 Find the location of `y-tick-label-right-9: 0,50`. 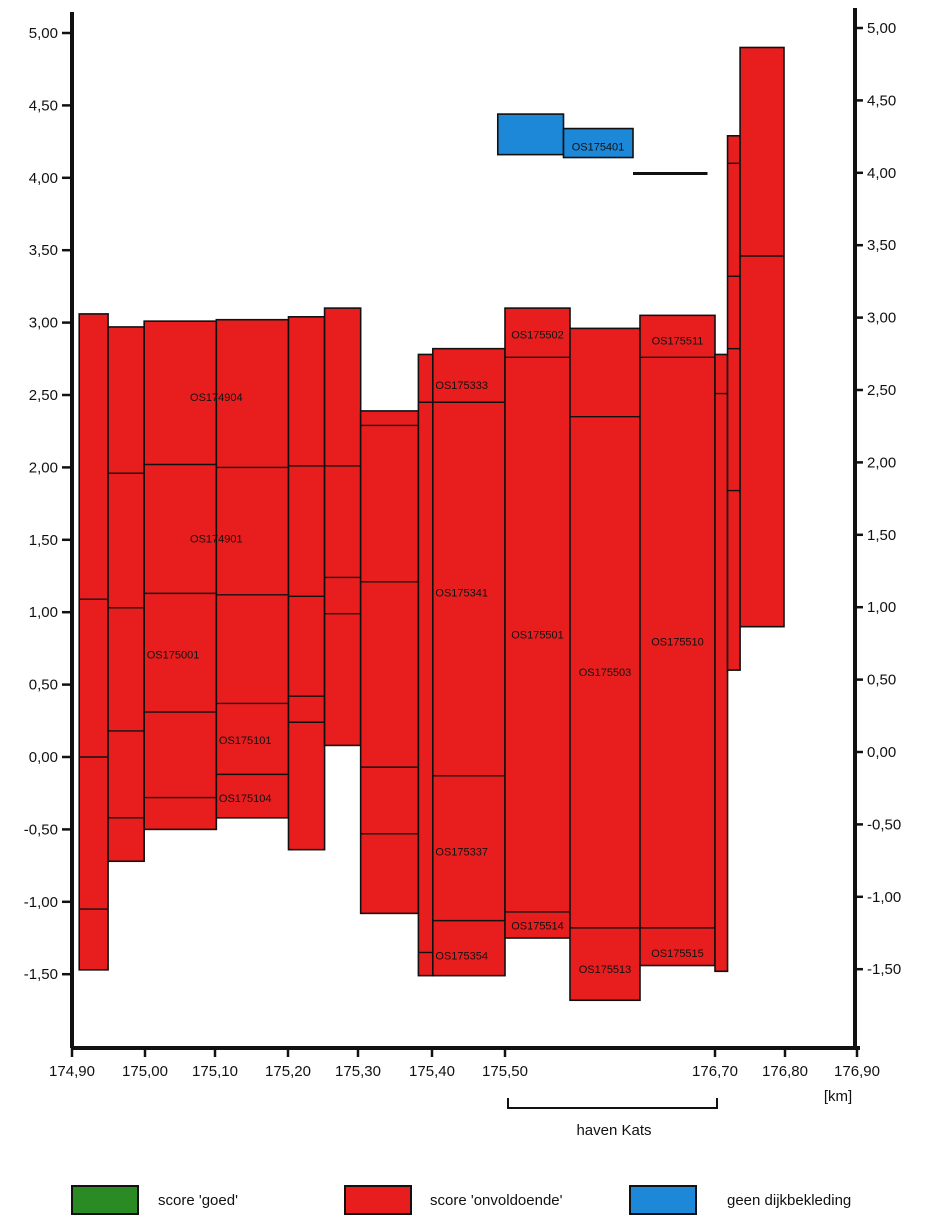

y-tick-label-right-9: 0,50 is located at coordinates (881, 680).